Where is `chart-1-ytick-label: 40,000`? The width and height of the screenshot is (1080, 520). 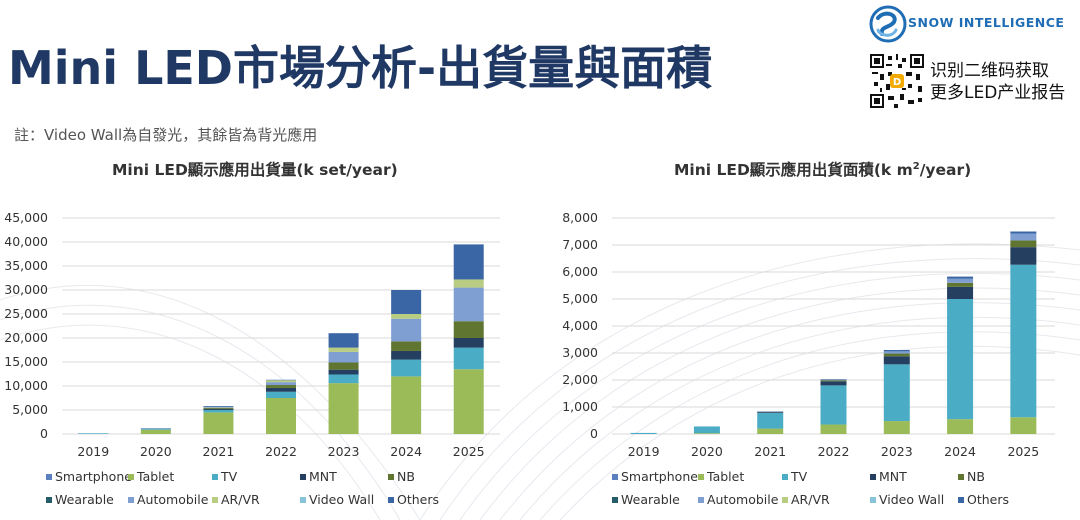
chart-1-ytick-label: 40,000 is located at coordinates (26, 241).